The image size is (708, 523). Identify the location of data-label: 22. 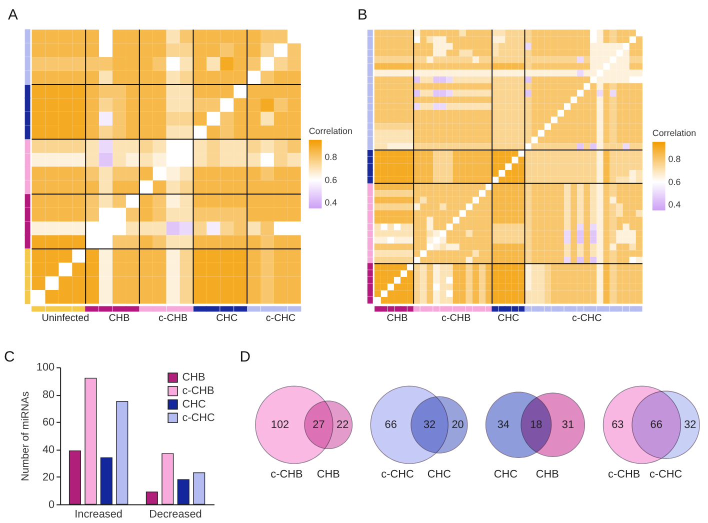
(342, 424).